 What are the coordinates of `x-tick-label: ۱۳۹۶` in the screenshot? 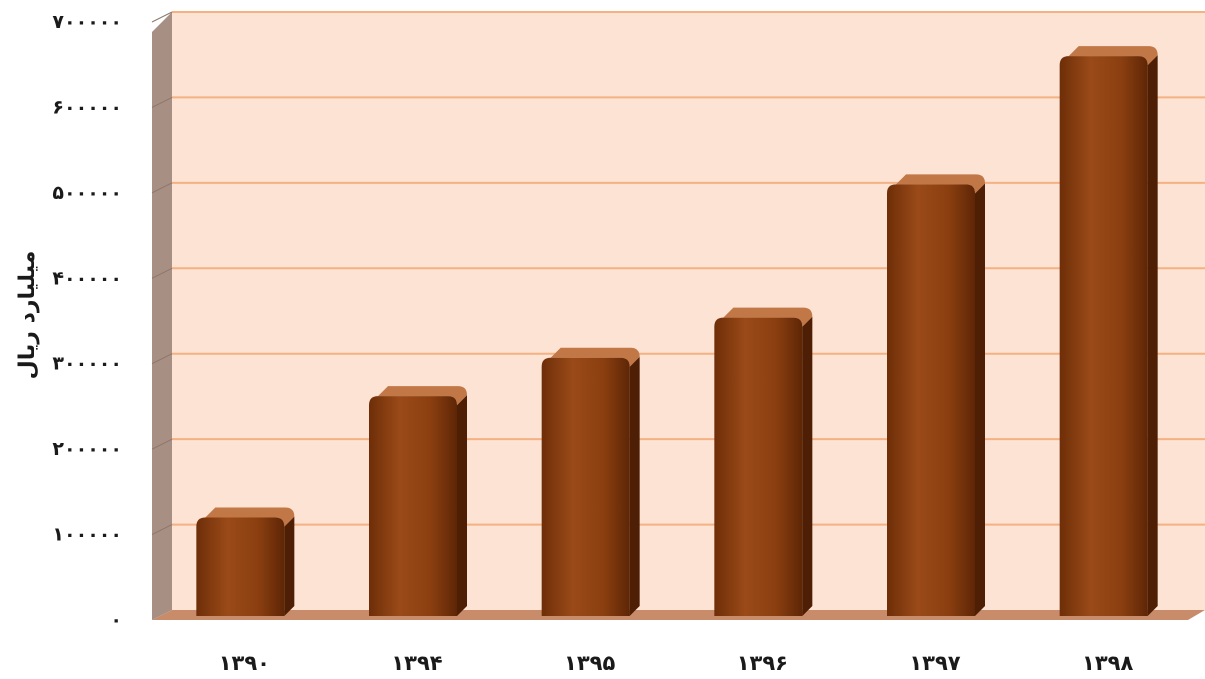 It's located at (762, 663).